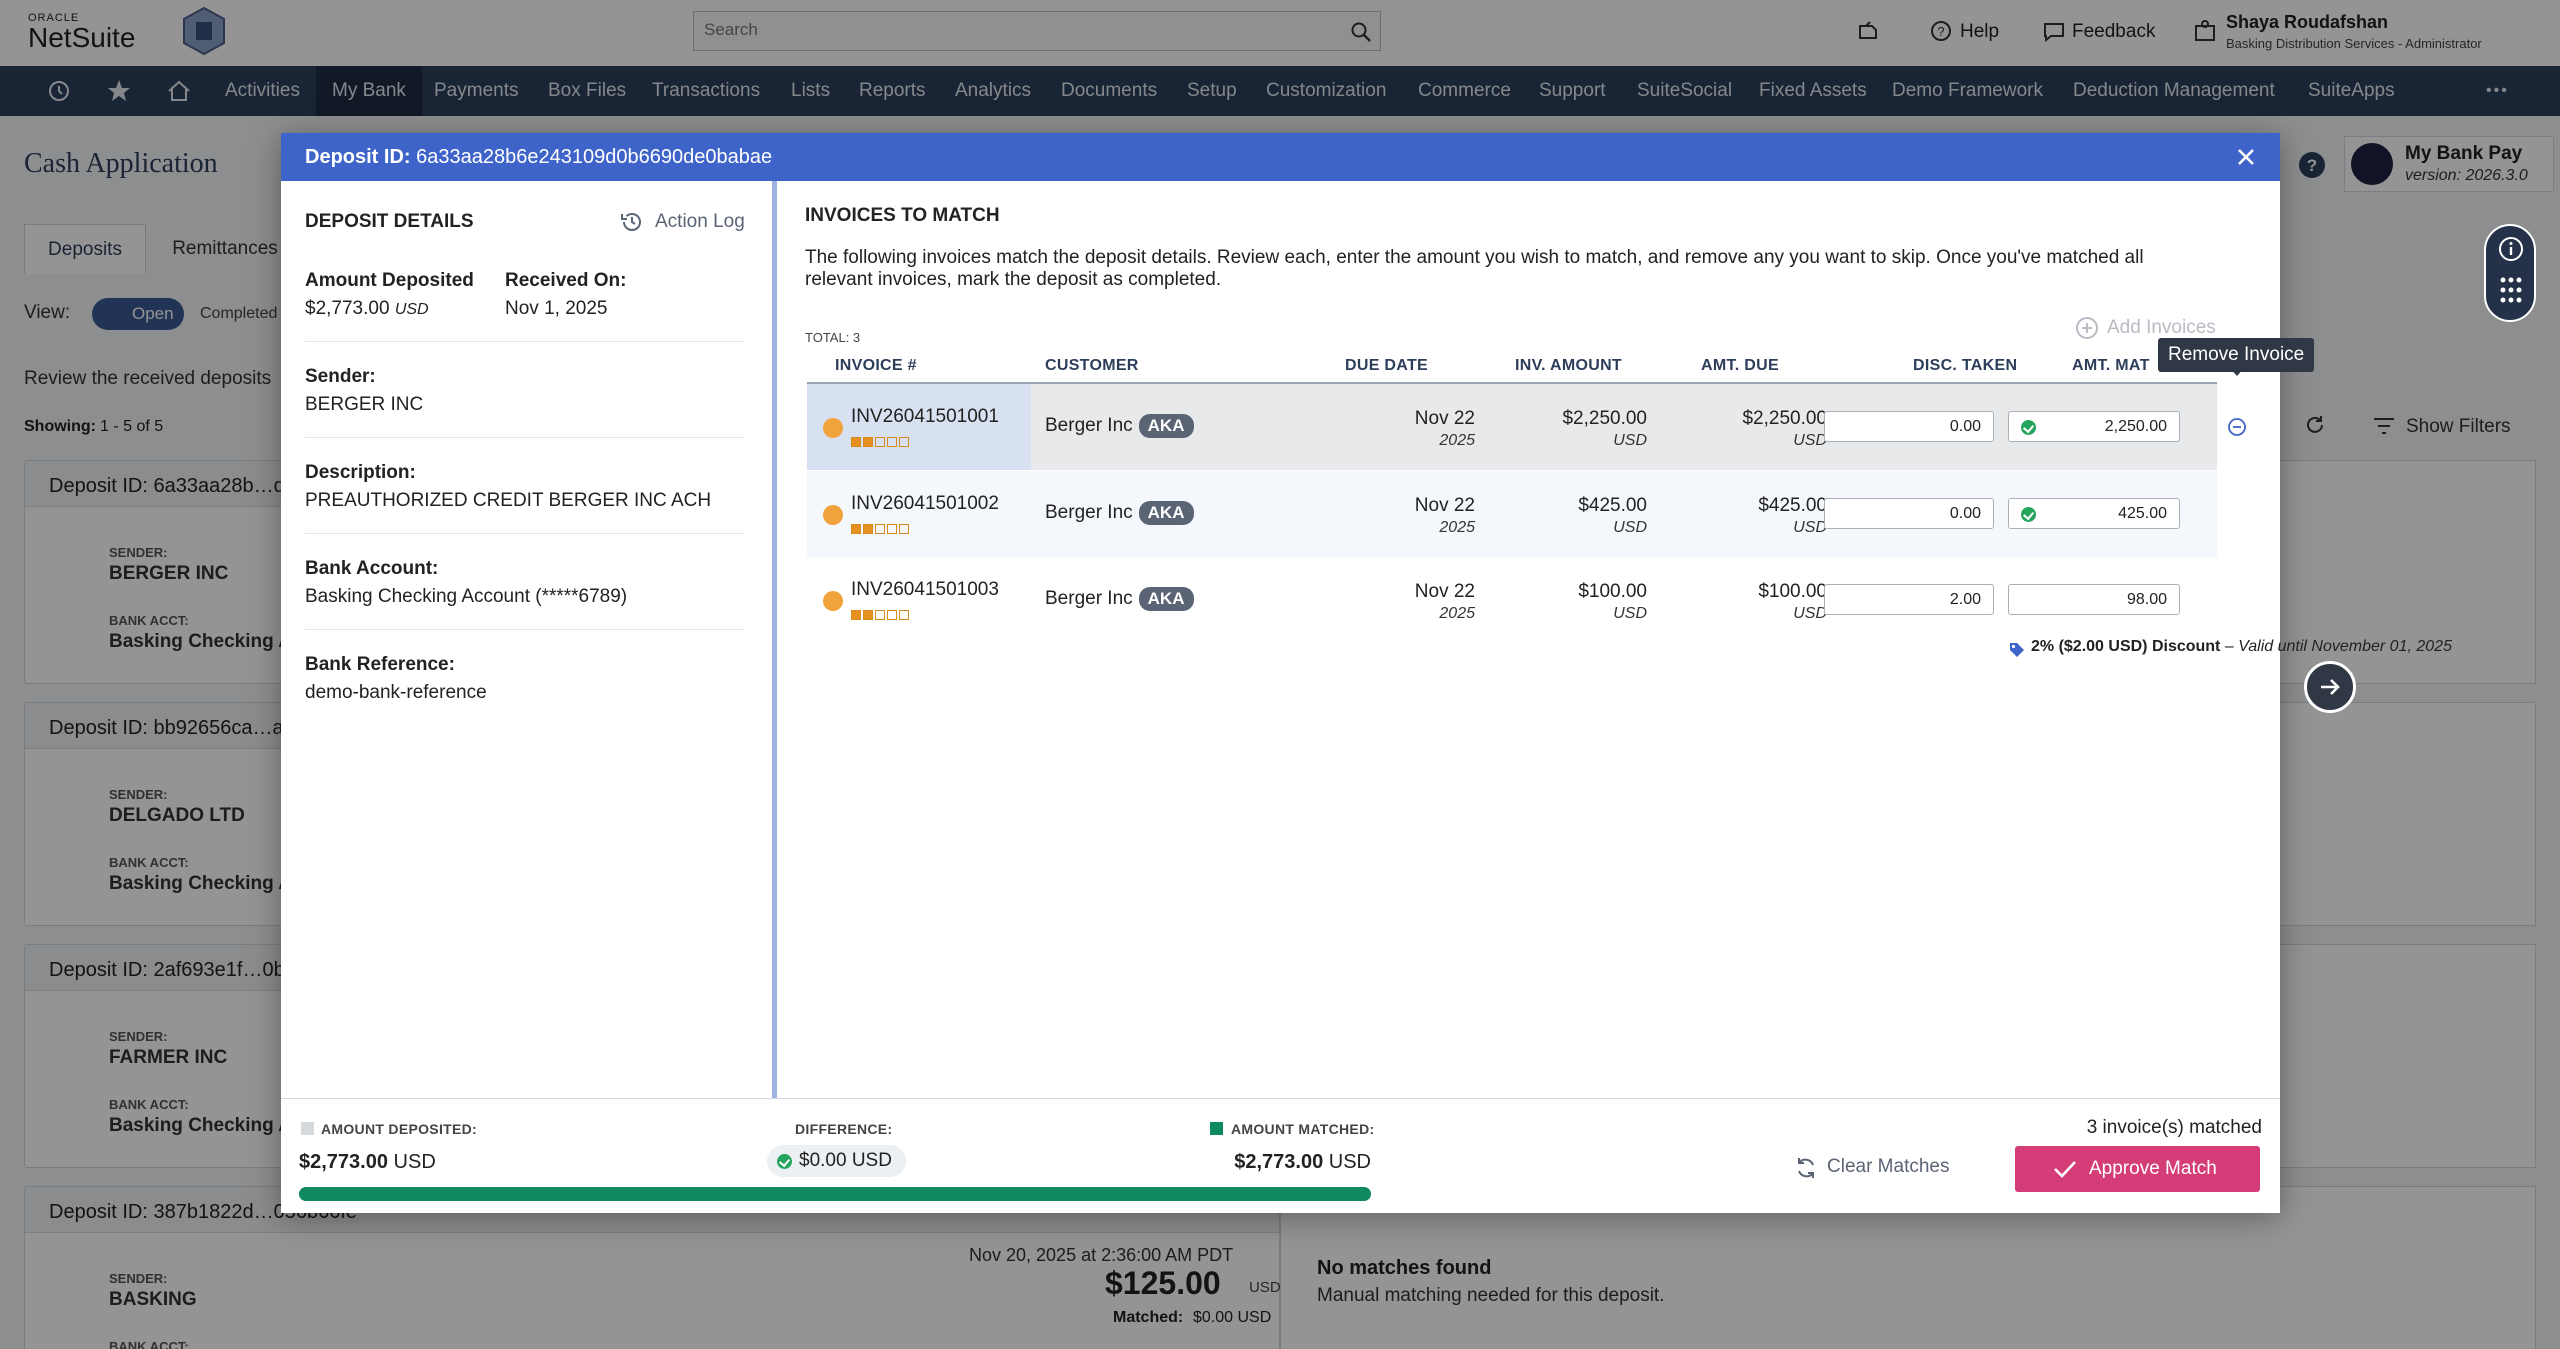 The width and height of the screenshot is (2560, 1349). I want to click on col-due-date: DUE DATE, so click(1386, 365).